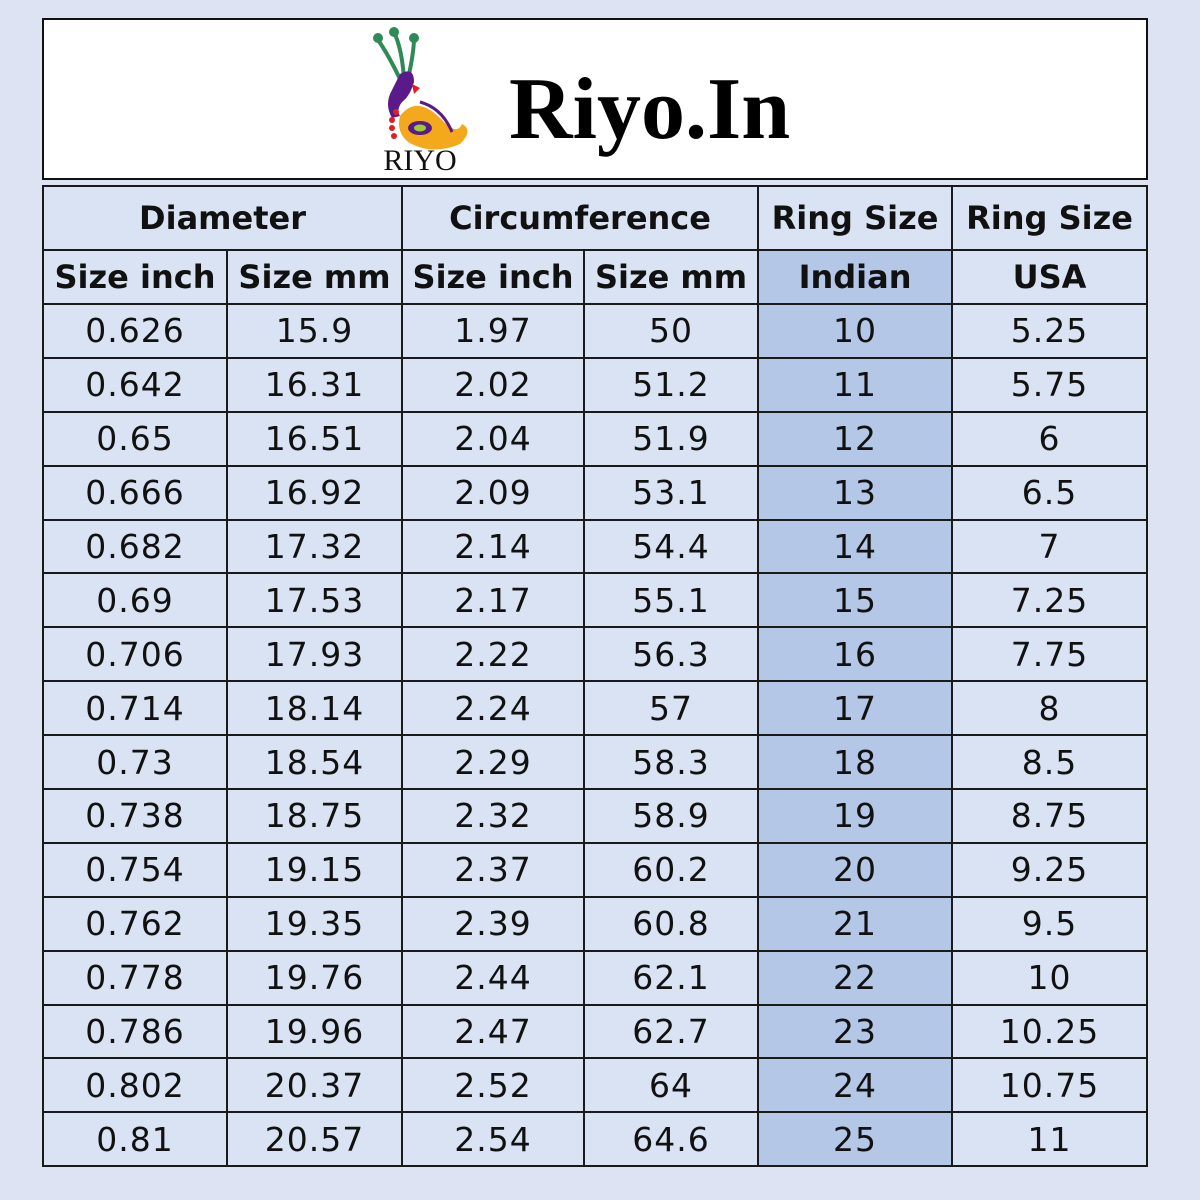  I want to click on table-row: 0.762 19.35 2.39 60.8 21 9.5, so click(595, 923).